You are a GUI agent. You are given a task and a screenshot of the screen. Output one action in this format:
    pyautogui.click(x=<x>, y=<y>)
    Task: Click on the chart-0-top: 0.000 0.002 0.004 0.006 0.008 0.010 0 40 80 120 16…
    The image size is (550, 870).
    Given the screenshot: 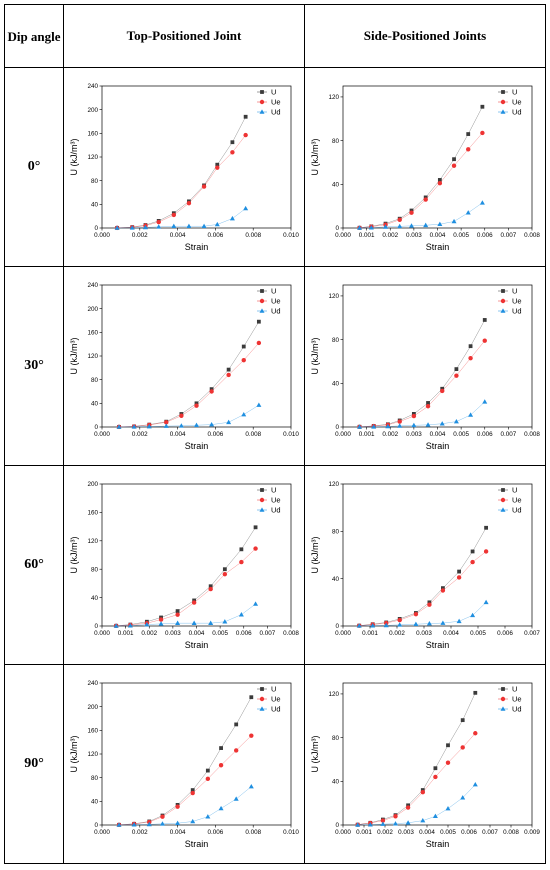 What is the action you would take?
    pyautogui.click(x=184, y=167)
    